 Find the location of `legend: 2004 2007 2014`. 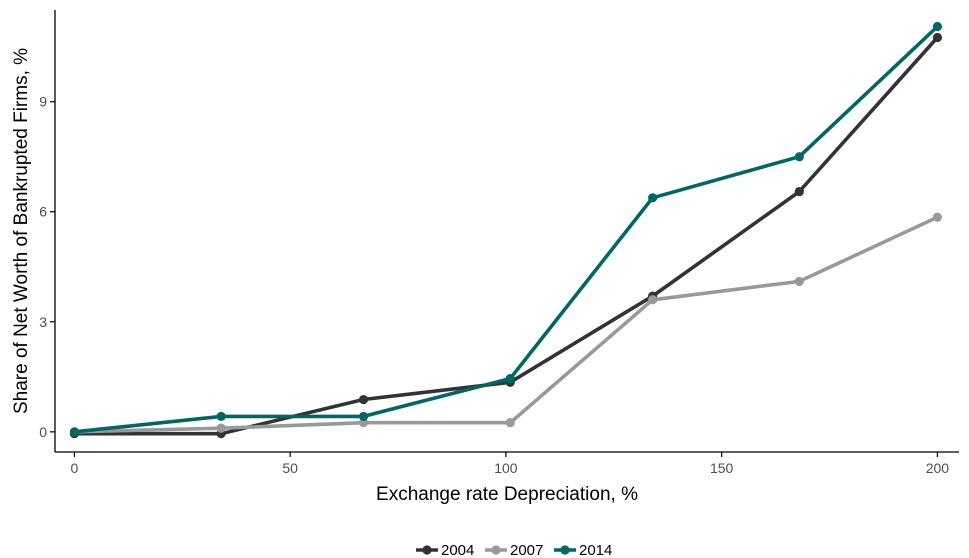

legend: 2004 2007 2014 is located at coordinates (514, 550).